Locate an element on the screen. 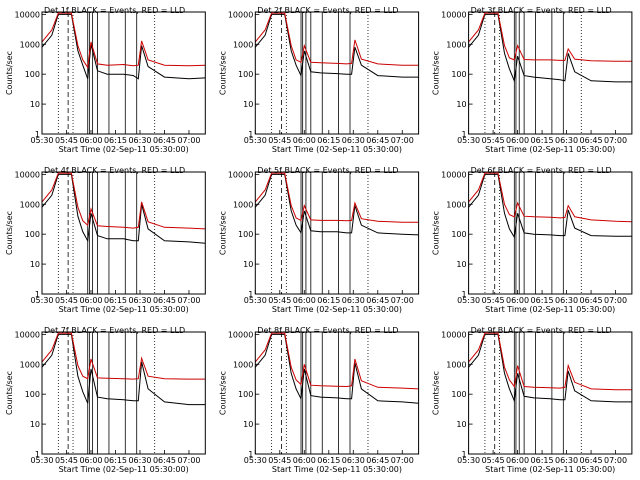  plot-title: Det 6f BLACK = Events, RED = LLD is located at coordinates (541, 170).